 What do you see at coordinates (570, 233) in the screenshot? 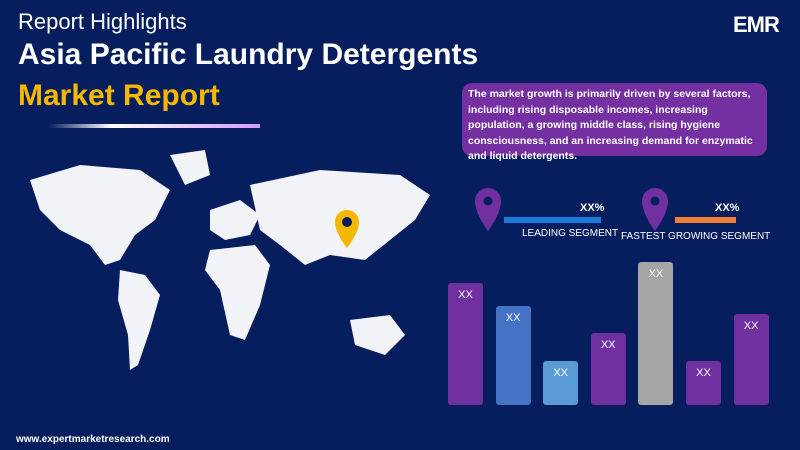
I see `leading-segment-label: LEADING SEGMENT` at bounding box center [570, 233].